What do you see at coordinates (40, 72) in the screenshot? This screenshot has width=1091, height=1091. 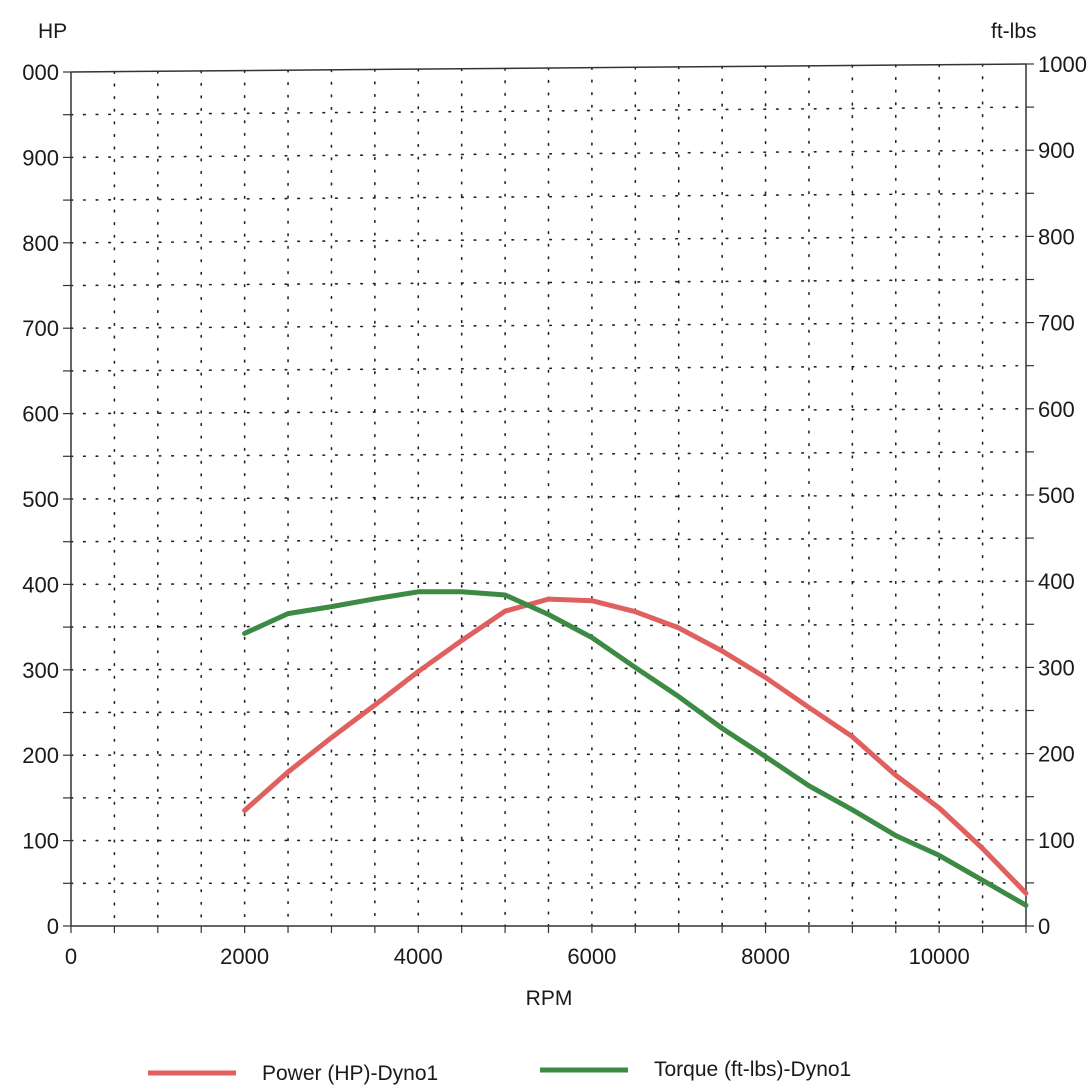 I see `y-left-tick-label: 000` at bounding box center [40, 72].